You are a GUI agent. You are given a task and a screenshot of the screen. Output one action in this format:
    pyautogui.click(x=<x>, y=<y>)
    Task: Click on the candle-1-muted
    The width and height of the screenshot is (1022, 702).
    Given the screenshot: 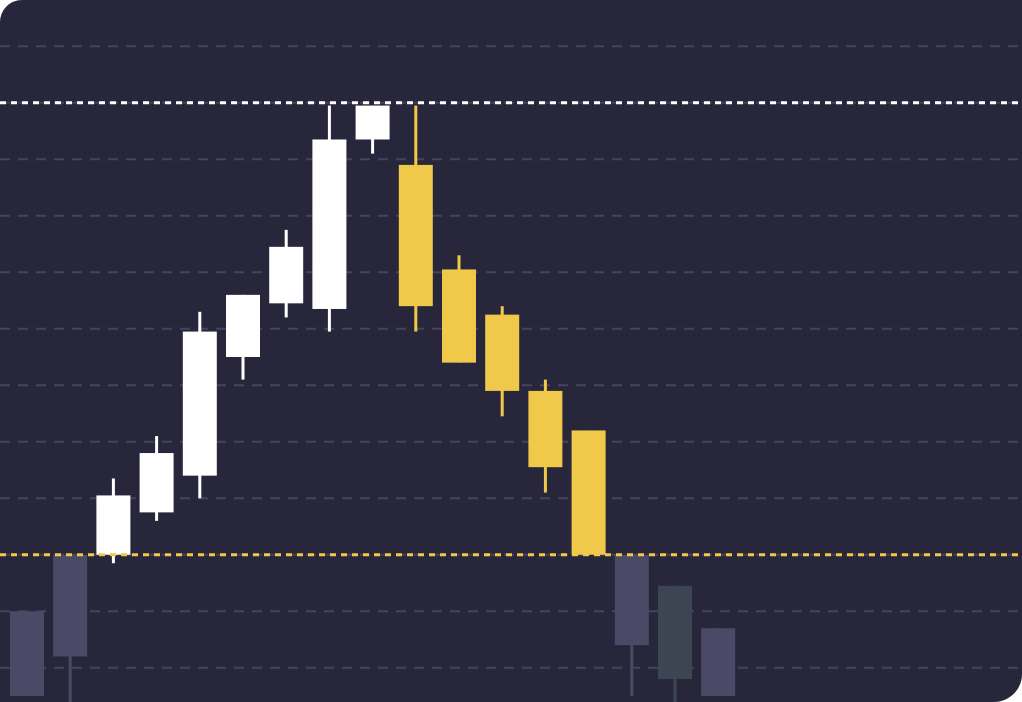 What is the action you would take?
    pyautogui.click(x=70, y=628)
    